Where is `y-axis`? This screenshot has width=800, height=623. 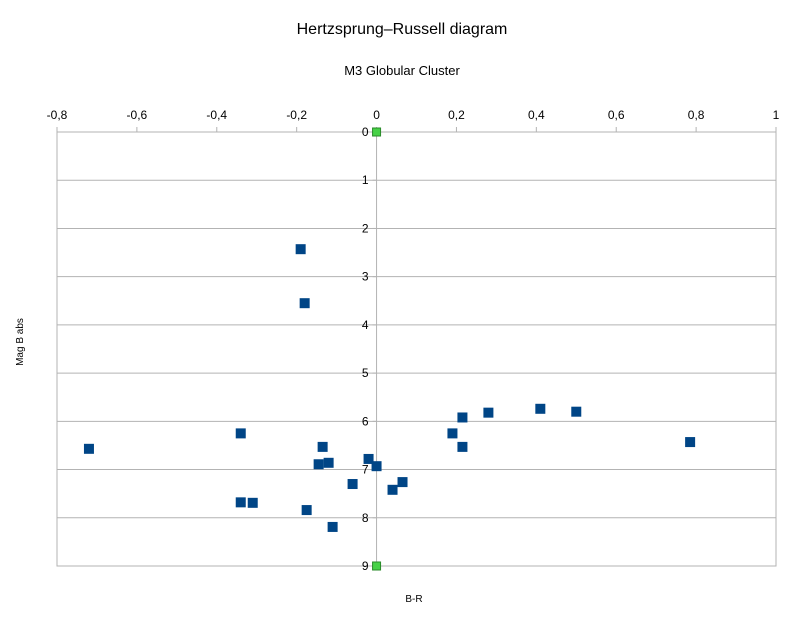
y-axis is located at coordinates (375, 349).